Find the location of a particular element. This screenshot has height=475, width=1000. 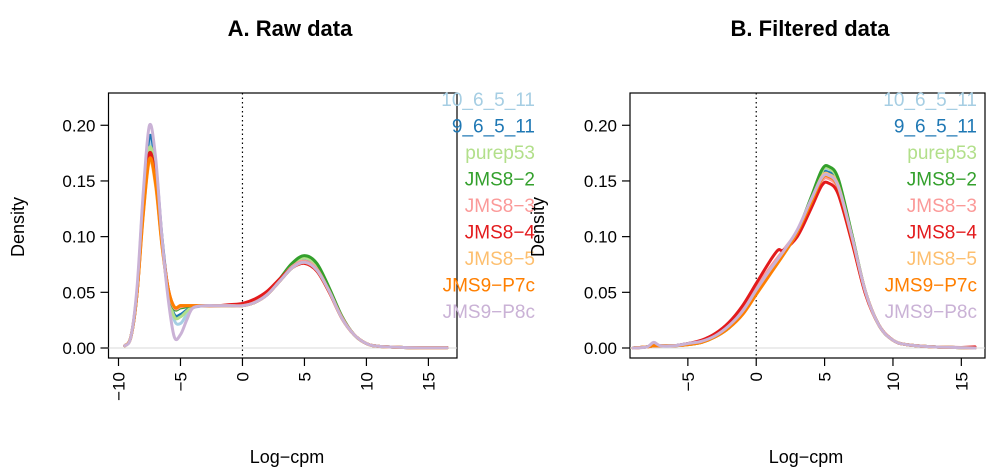

panel-b-ytick-label-2: 0.10 is located at coordinates (600, 237).